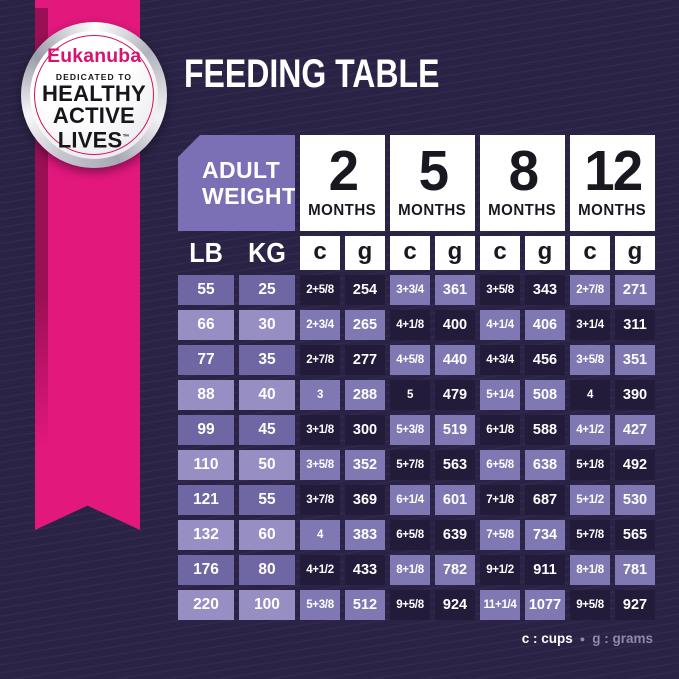 The height and width of the screenshot is (679, 679). Describe the element at coordinates (206, 430) in the screenshot. I see `lb-cell: 99` at that location.